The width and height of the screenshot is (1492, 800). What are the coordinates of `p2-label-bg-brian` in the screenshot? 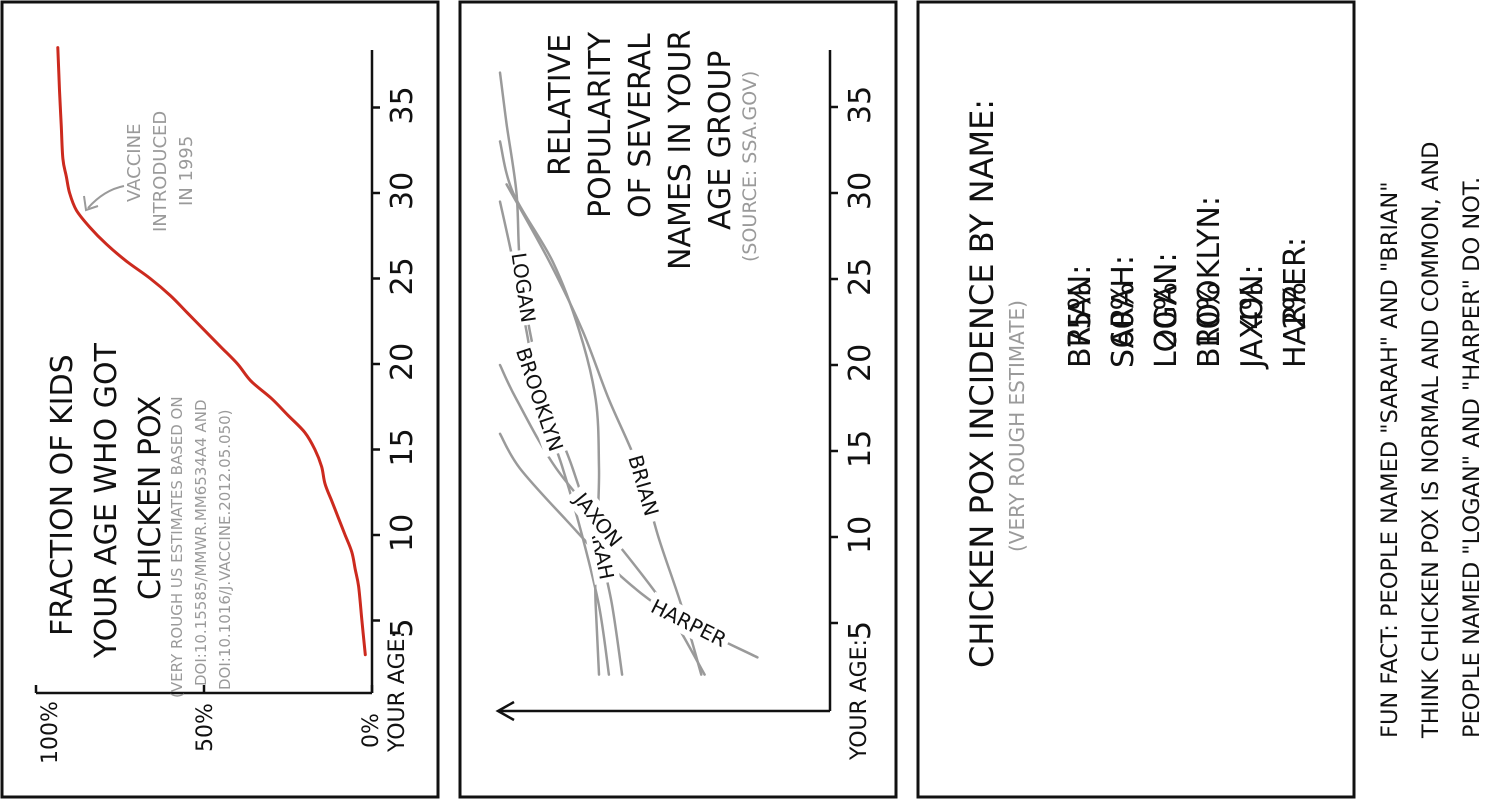 It's located at (643, 485).